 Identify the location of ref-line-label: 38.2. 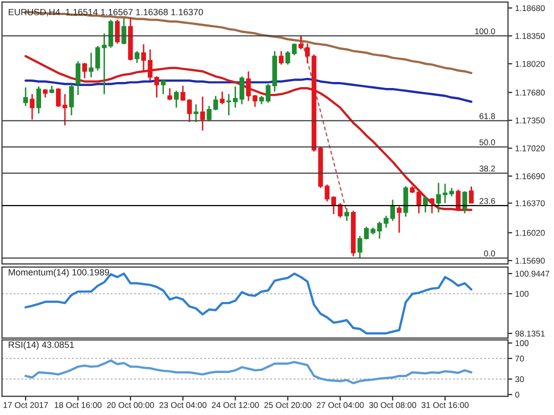
(487, 169).